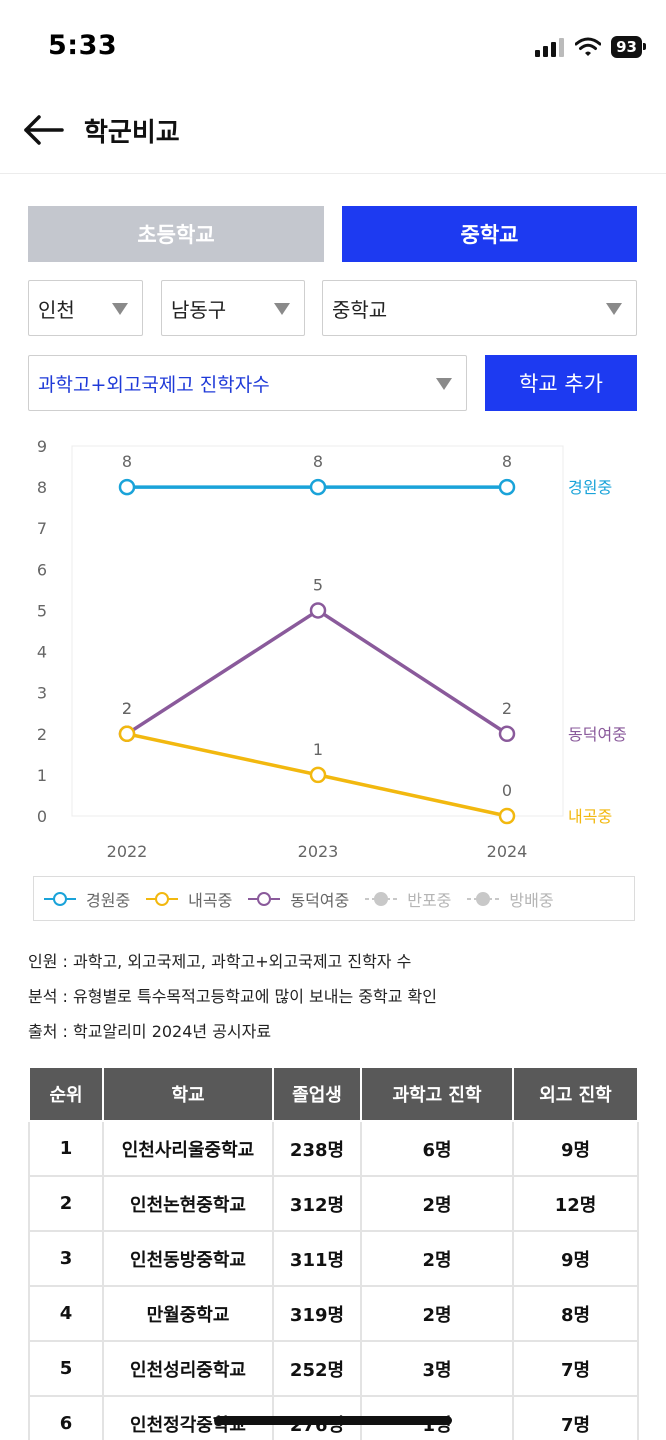 The image size is (666, 1440). Describe the element at coordinates (188, 1258) in the screenshot. I see `school-name-cell: 인천동방중학교` at that location.